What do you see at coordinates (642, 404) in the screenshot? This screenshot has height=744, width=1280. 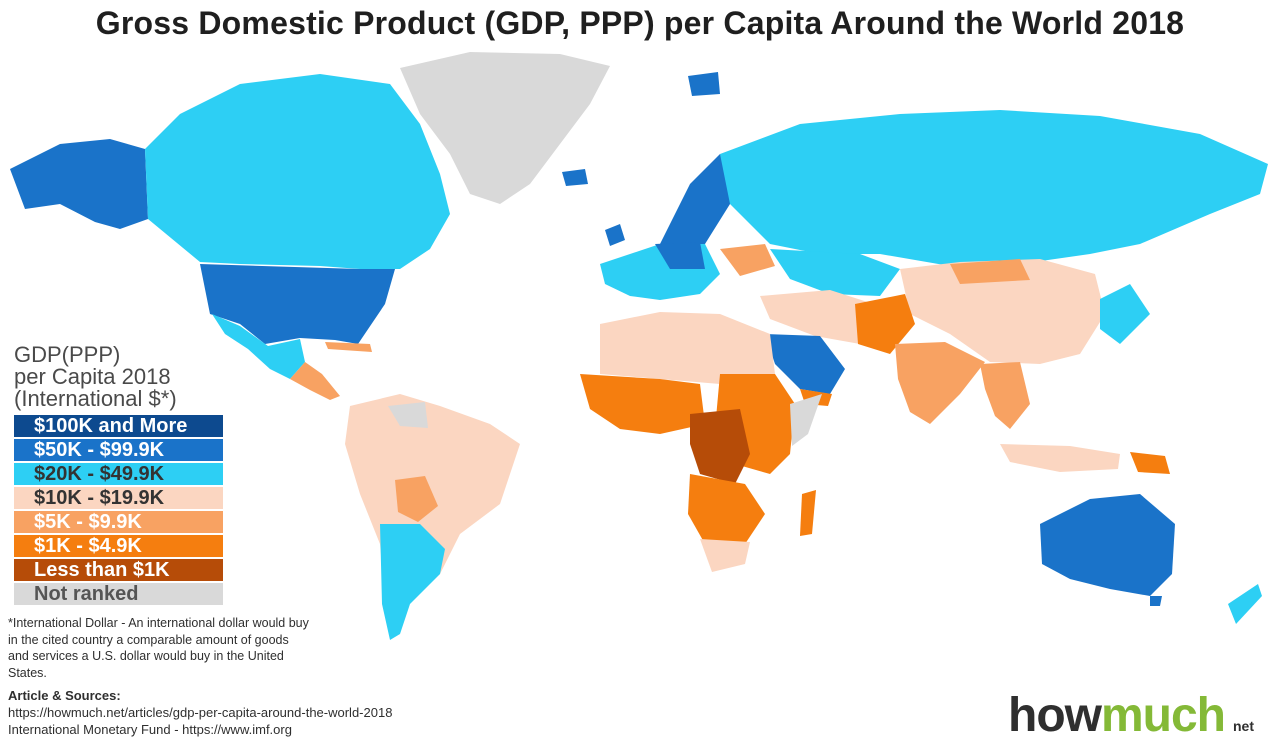 I see `west-africa` at bounding box center [642, 404].